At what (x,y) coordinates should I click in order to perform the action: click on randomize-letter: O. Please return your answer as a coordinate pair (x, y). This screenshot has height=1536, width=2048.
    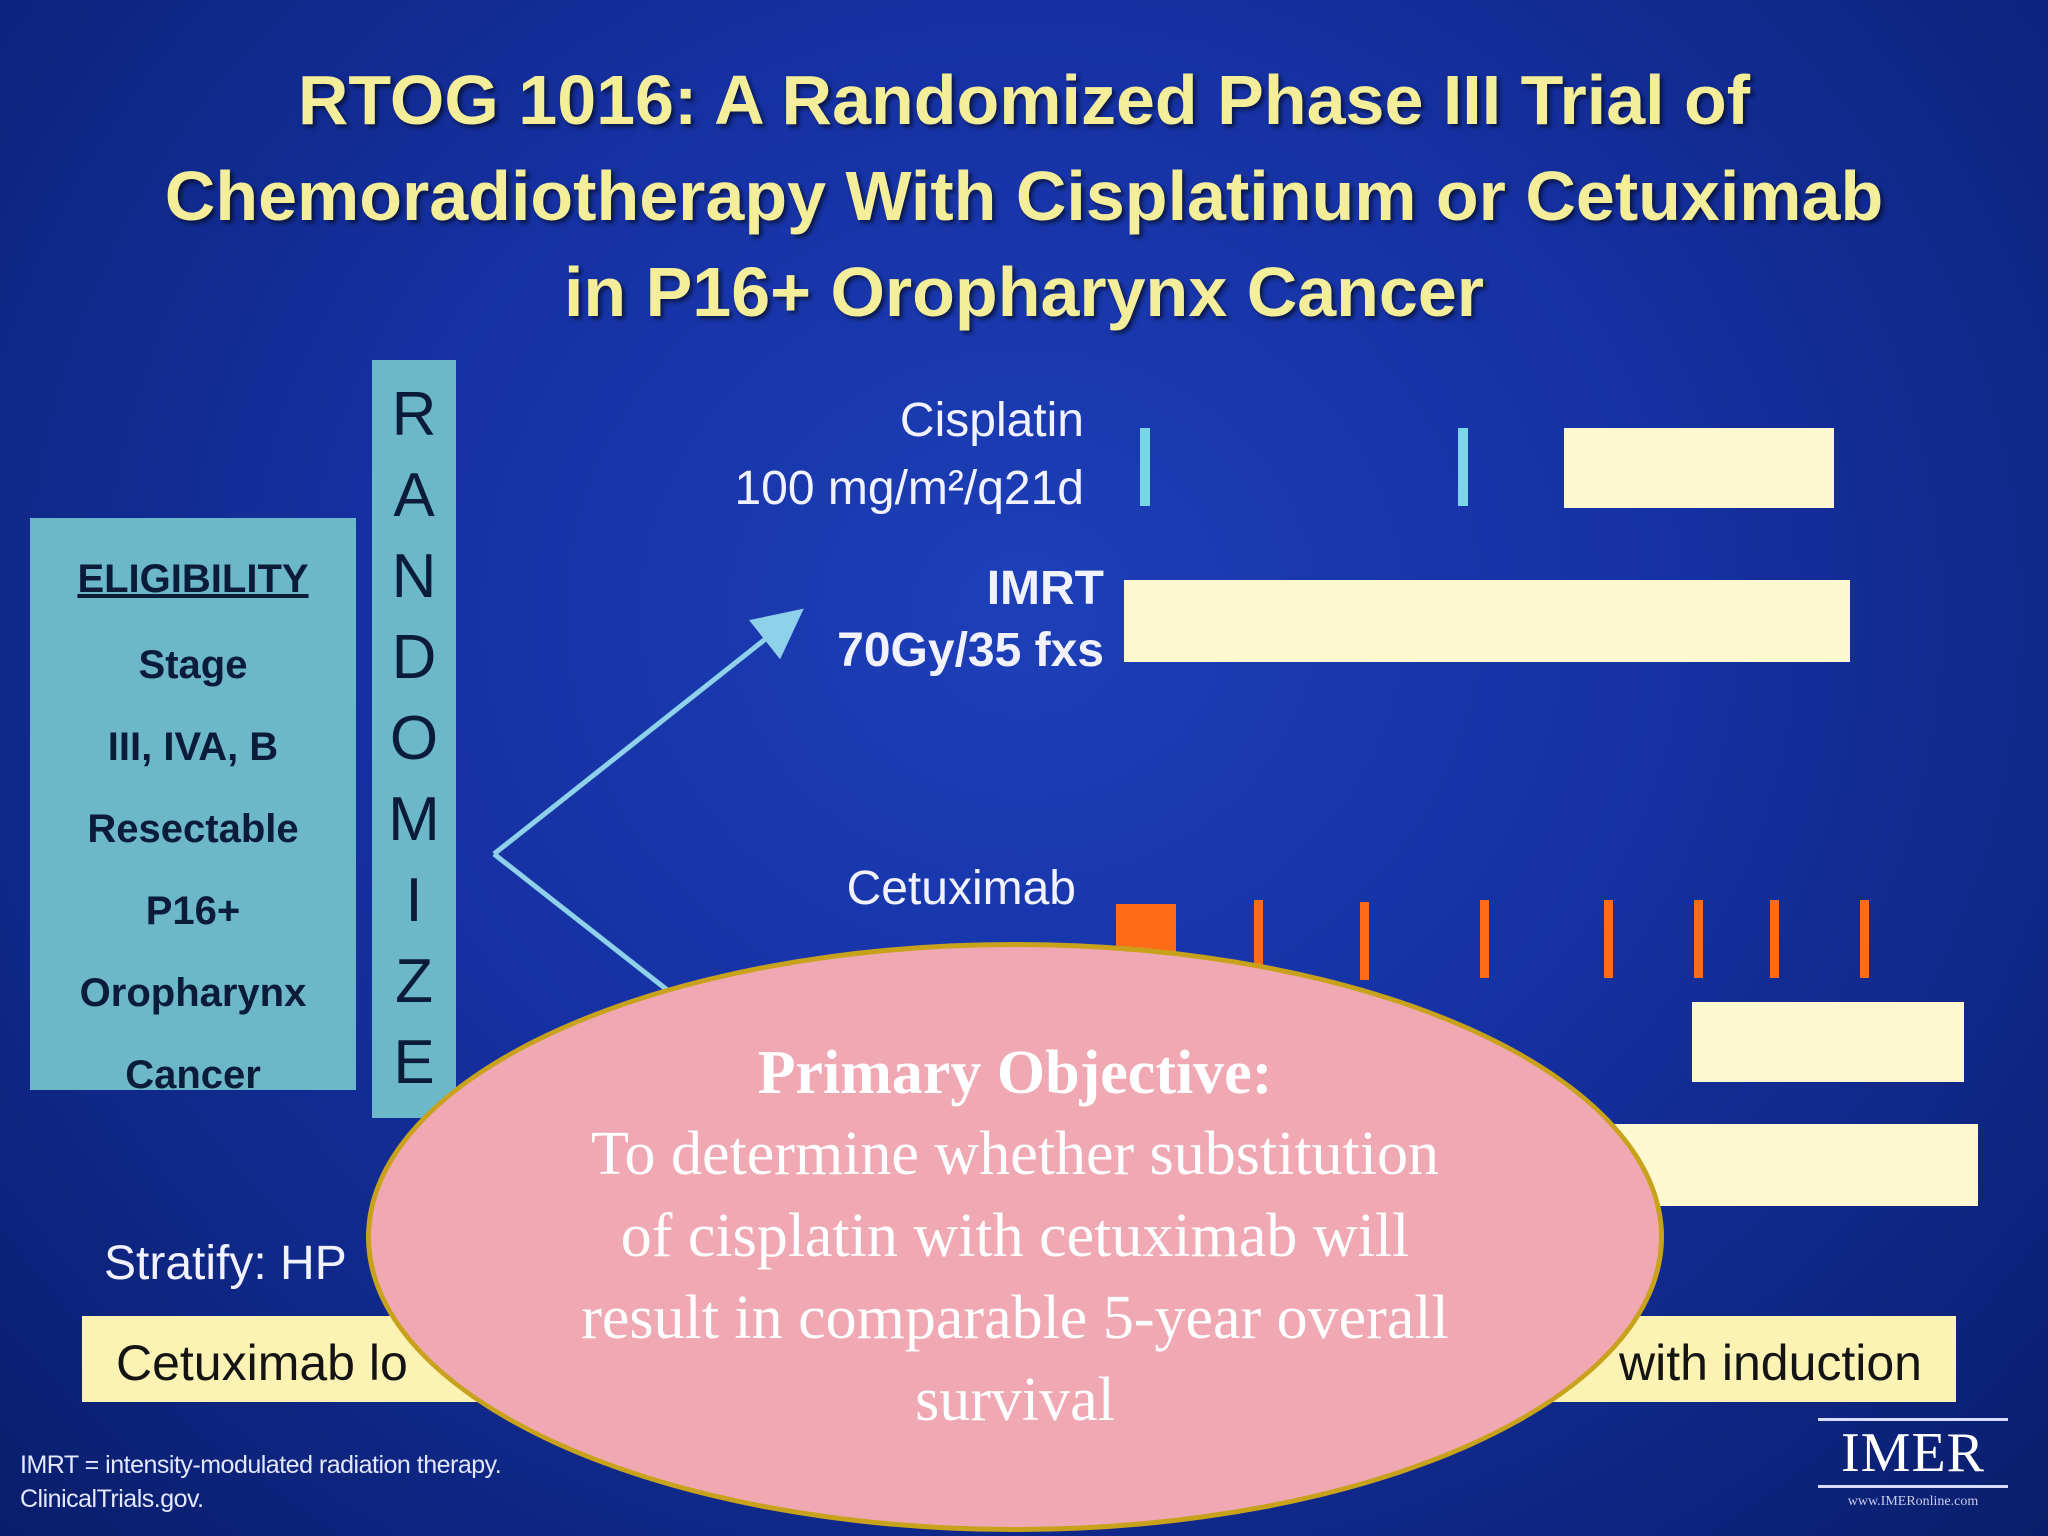
    Looking at the image, I should click on (414, 738).